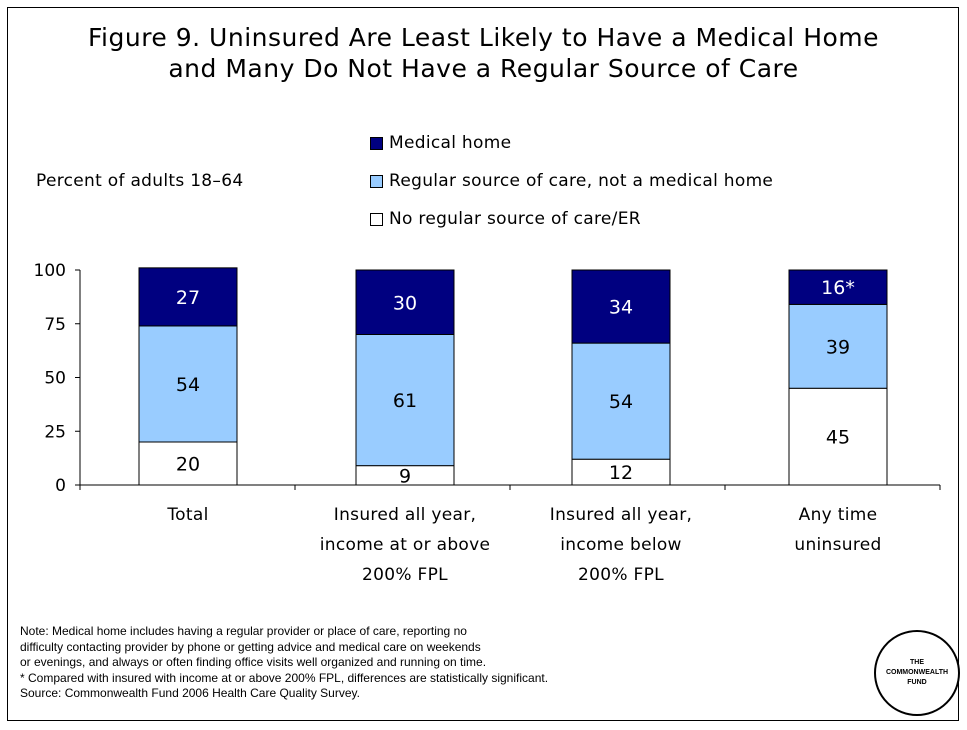  Describe the element at coordinates (376, 219) in the screenshot. I see `legend-swatch-no-regular-source` at that location.